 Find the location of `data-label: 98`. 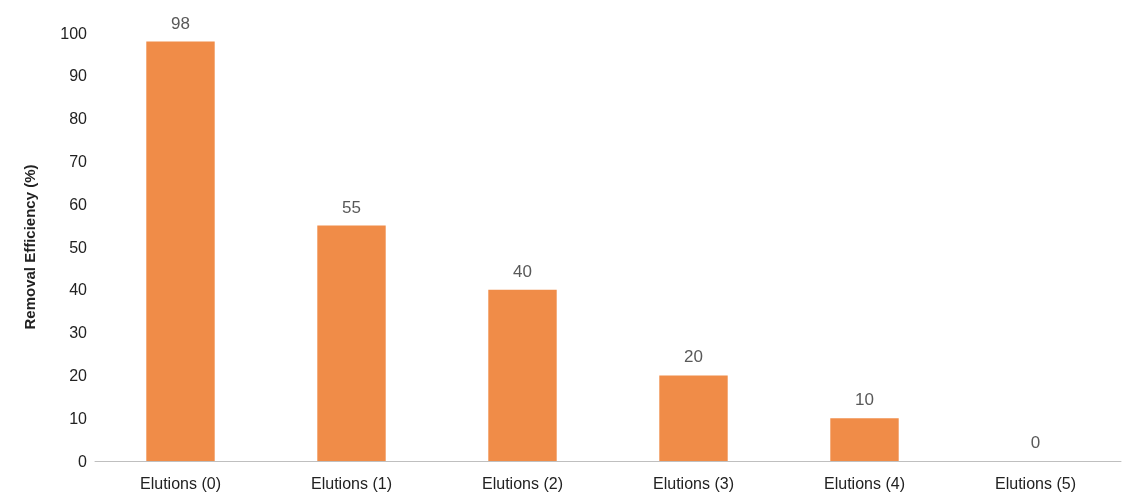

data-label: 98 is located at coordinates (180, 23).